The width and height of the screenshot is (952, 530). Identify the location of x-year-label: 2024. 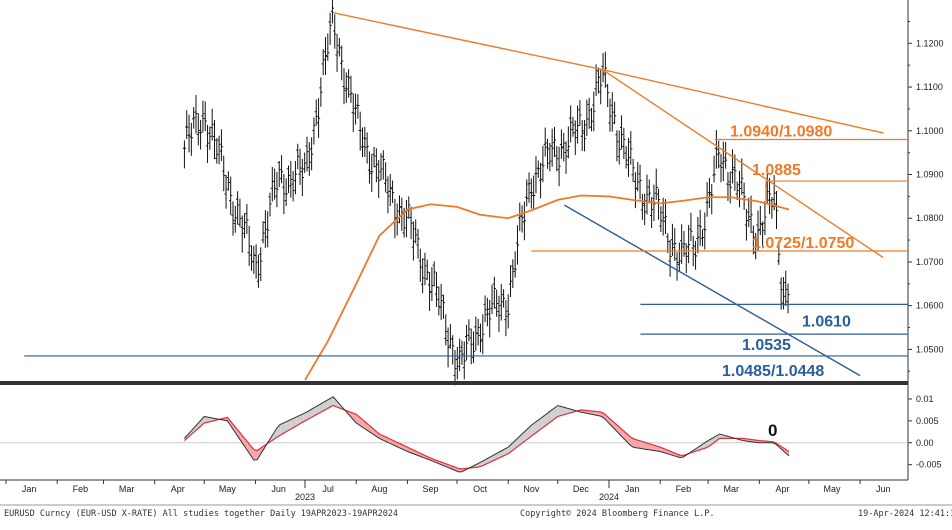
(609, 497).